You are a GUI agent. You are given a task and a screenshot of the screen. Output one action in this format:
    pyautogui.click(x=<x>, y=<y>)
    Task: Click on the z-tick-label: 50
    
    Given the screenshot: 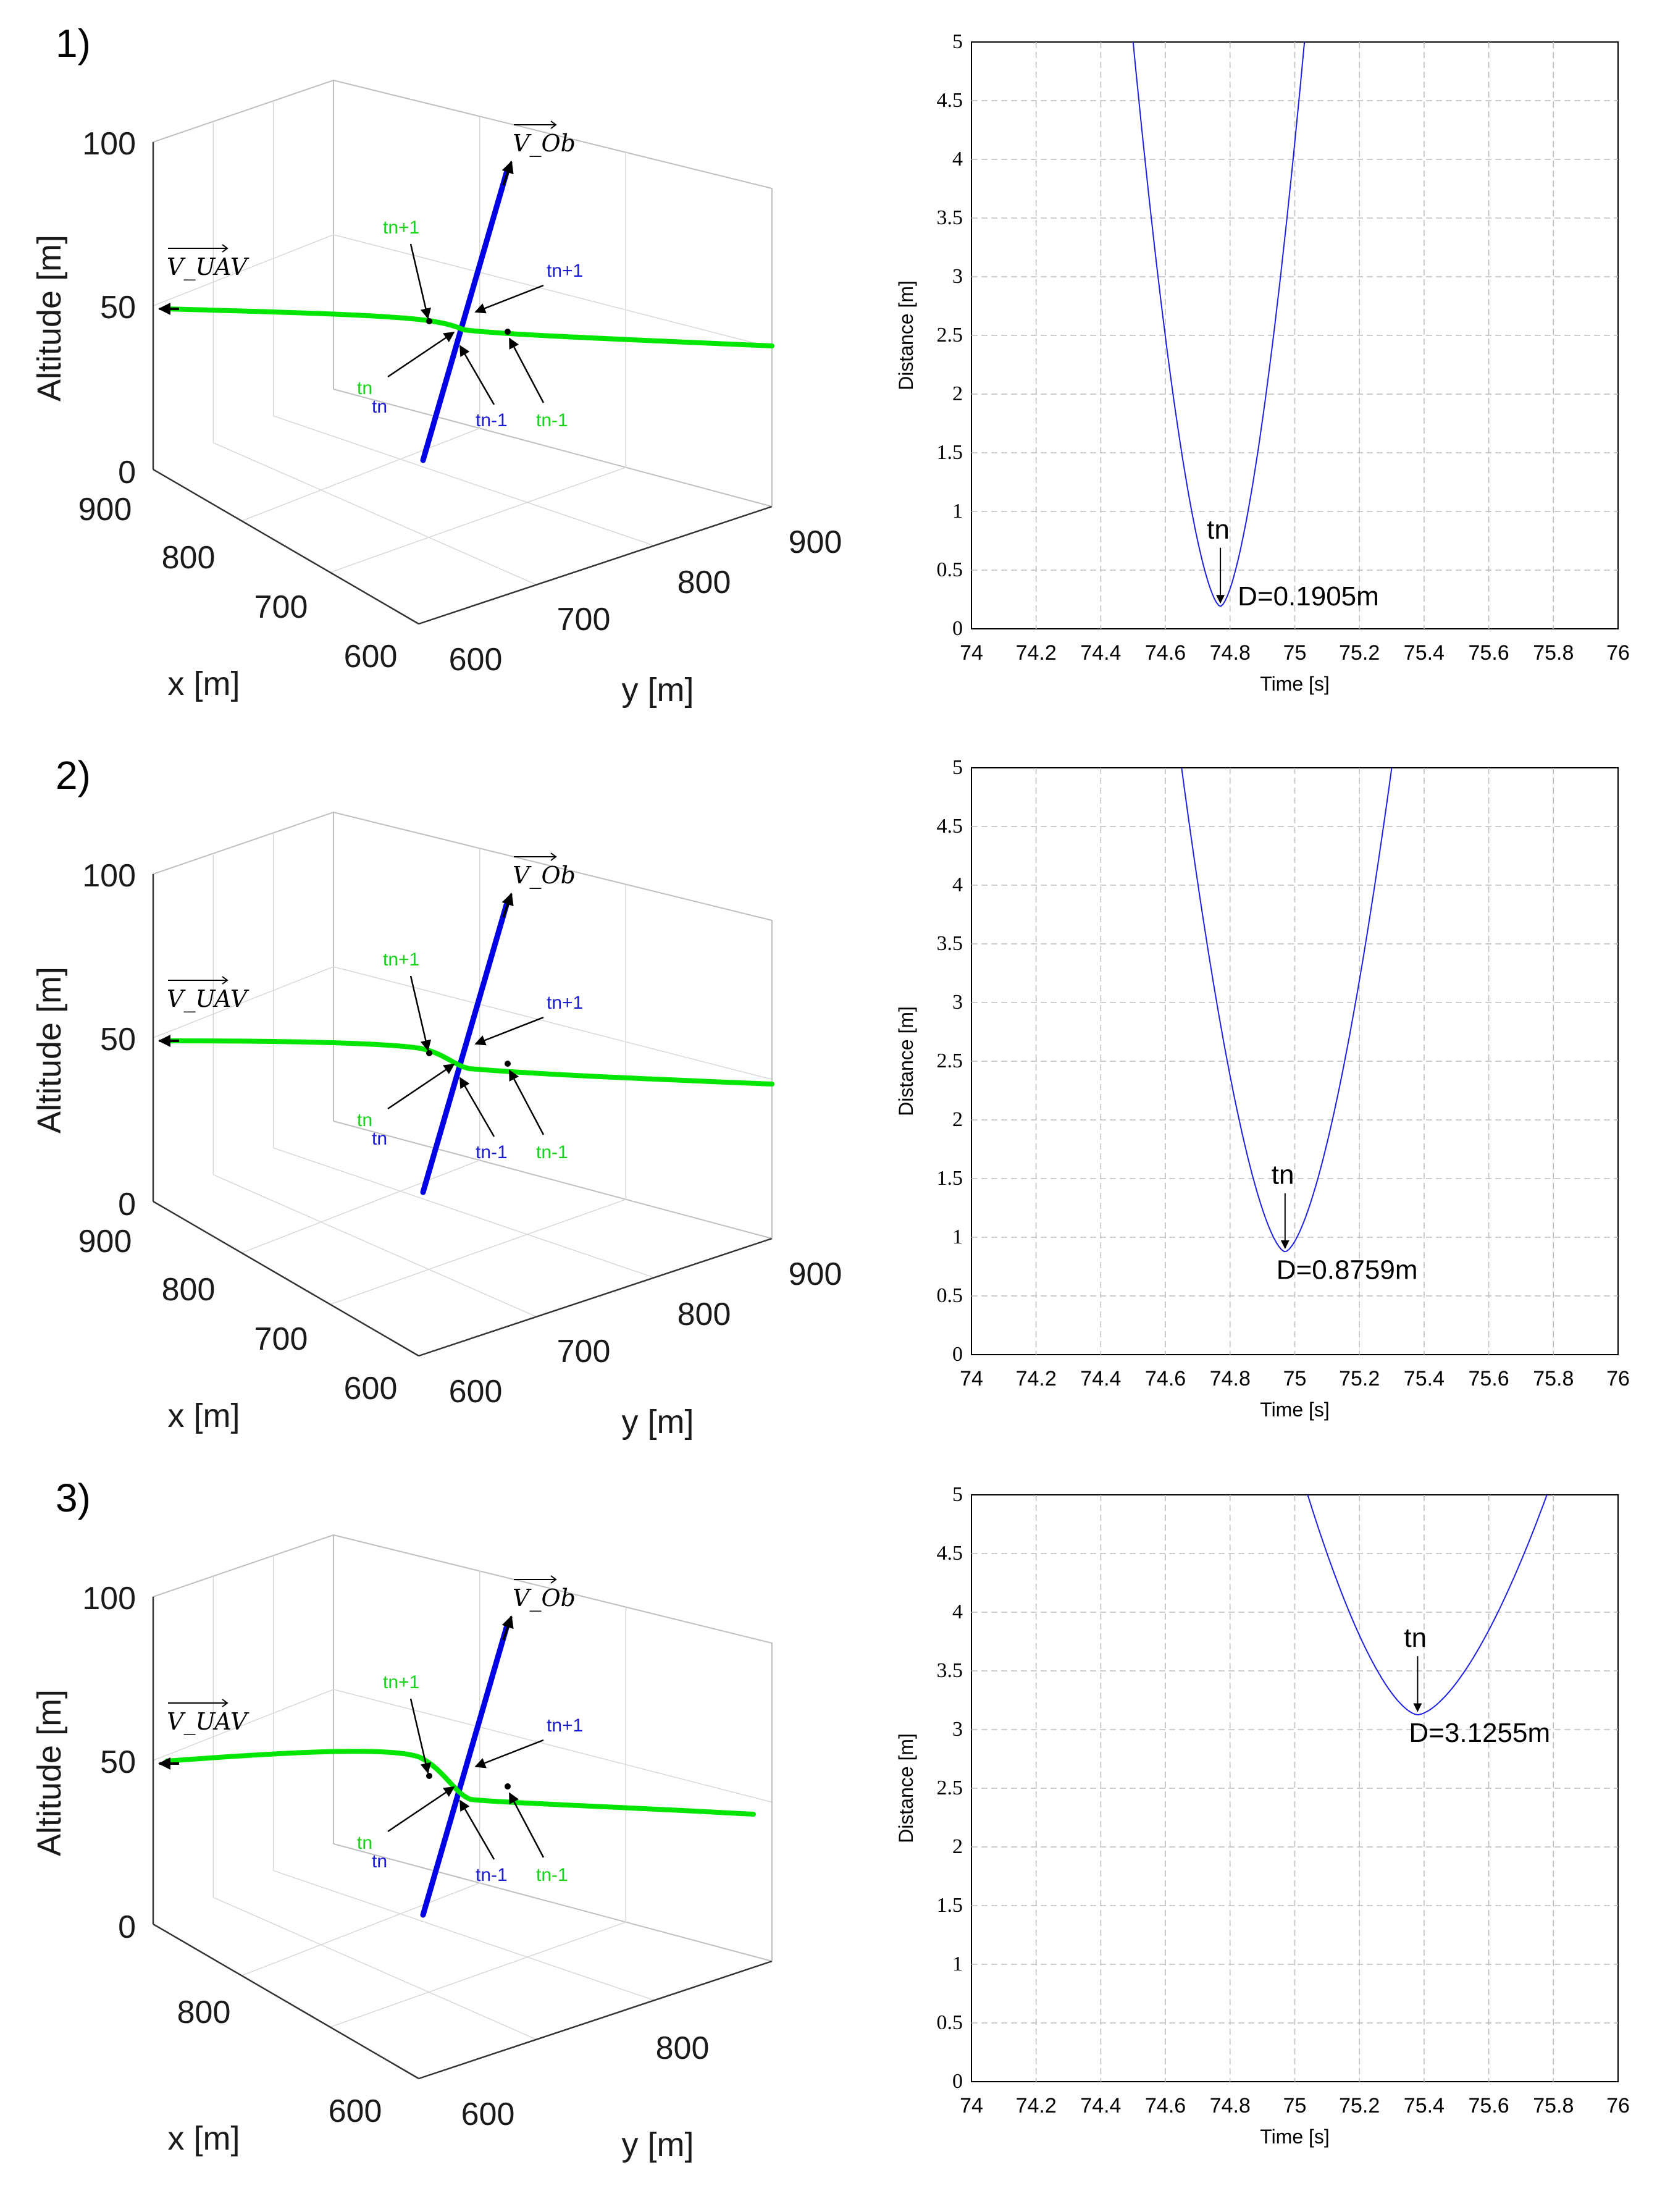 What is the action you would take?
    pyautogui.click(x=118, y=1040)
    